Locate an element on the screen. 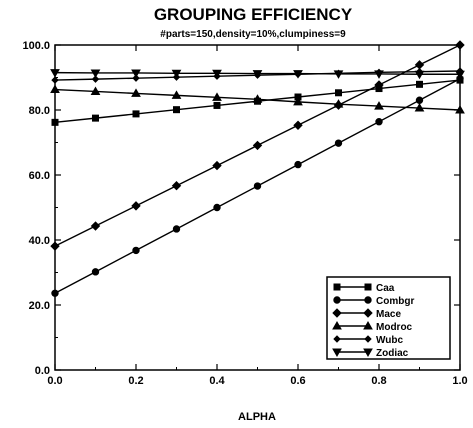  legend-label: Zodiac is located at coordinates (392, 353).